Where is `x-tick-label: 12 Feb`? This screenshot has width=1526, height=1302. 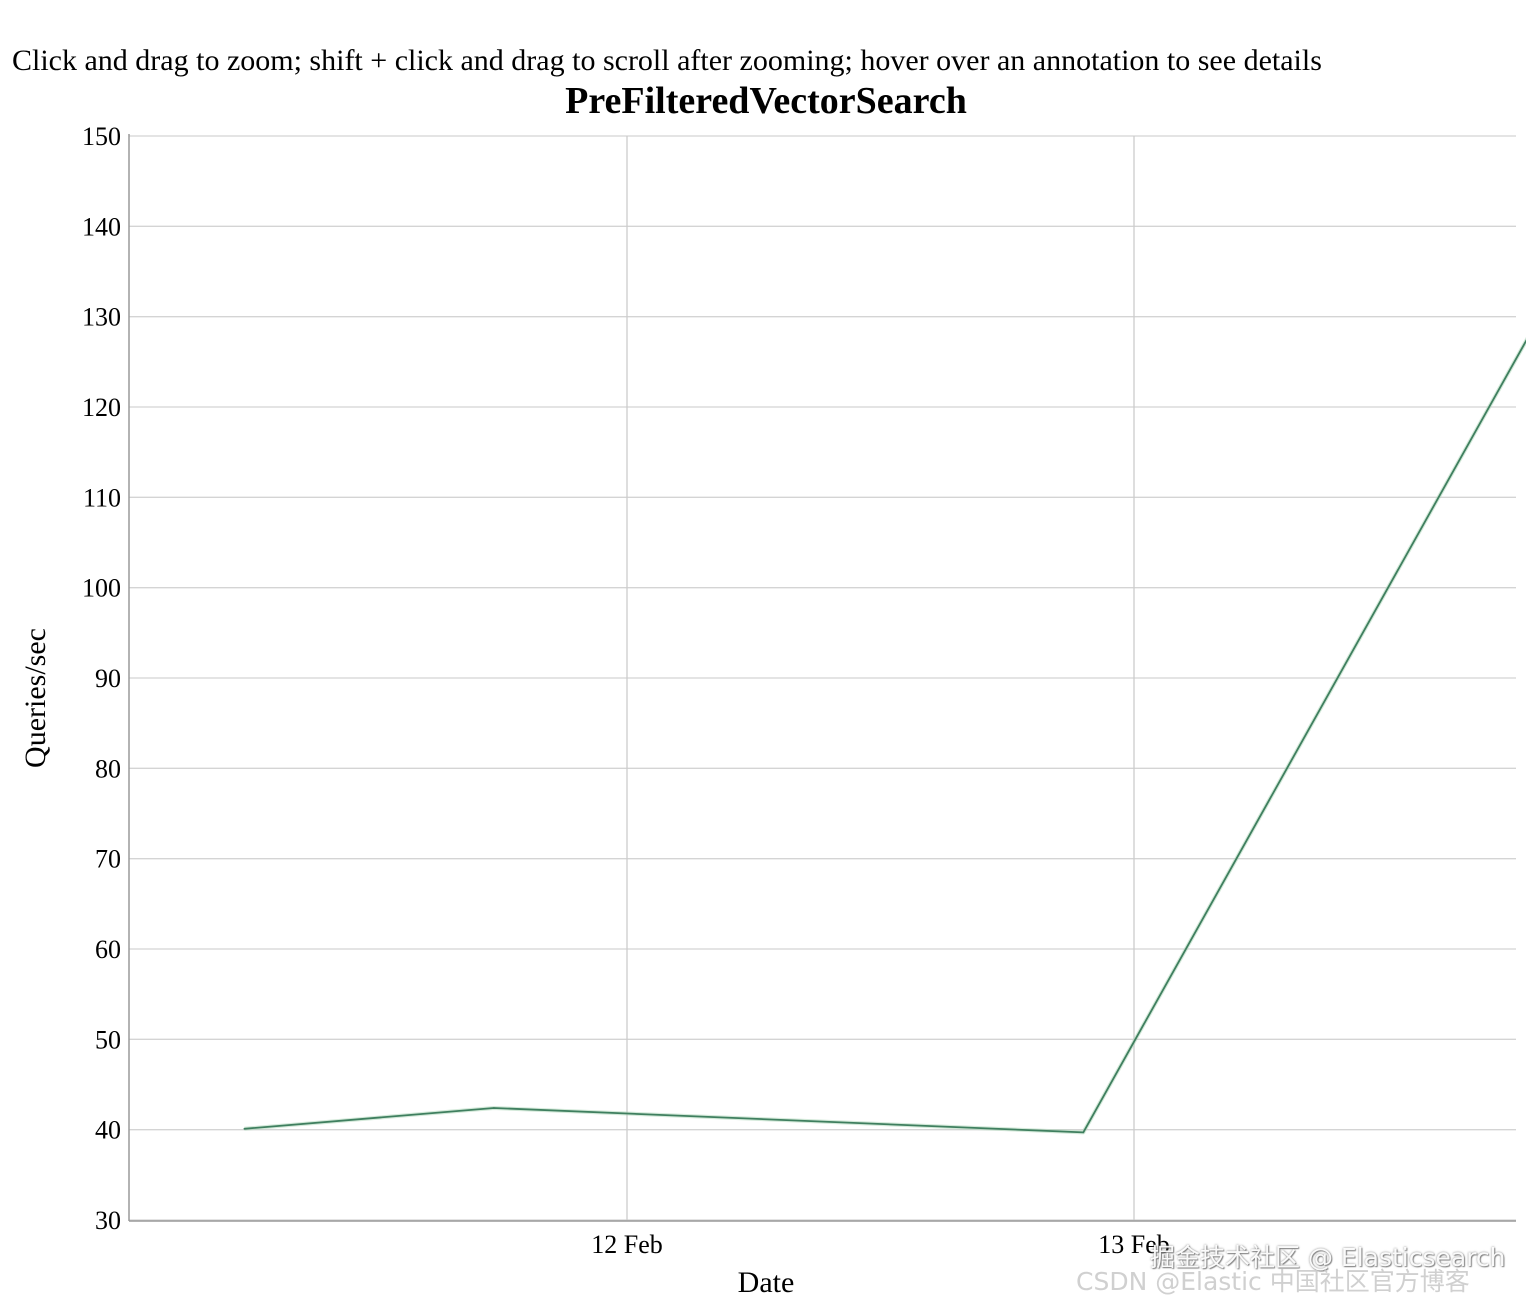
x-tick-label: 12 Feb is located at coordinates (627, 1244).